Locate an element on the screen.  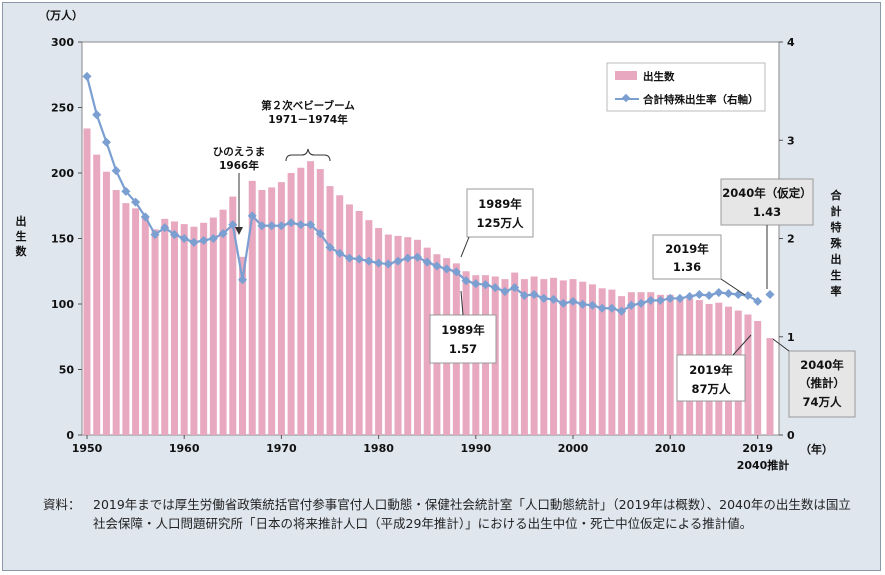
svg-text: 2040年（仮定） is located at coordinates (767, 193).